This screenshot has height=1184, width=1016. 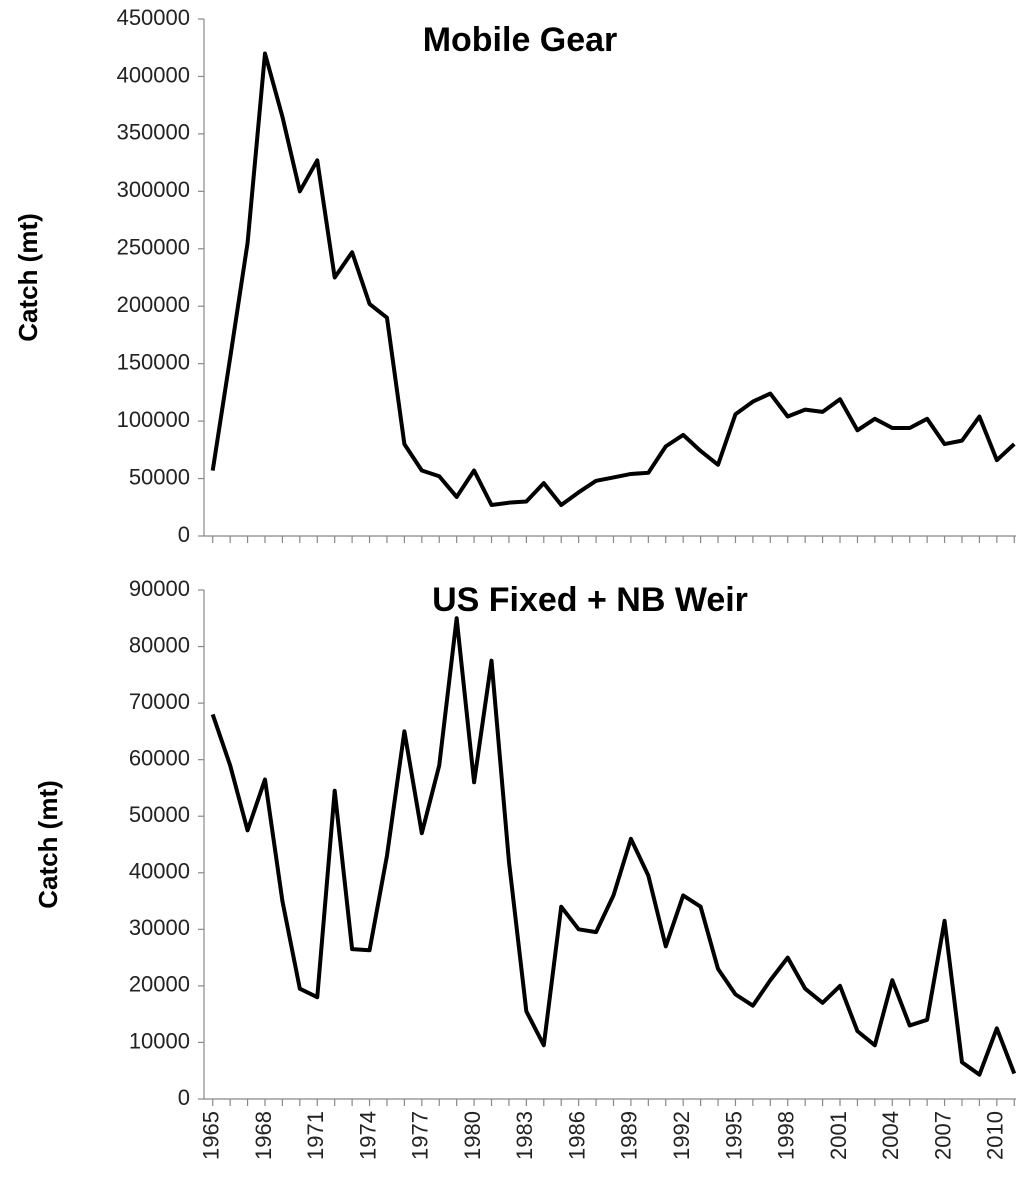 What do you see at coordinates (159, 701) in the screenshot?
I see `y-tick-label: 70000` at bounding box center [159, 701].